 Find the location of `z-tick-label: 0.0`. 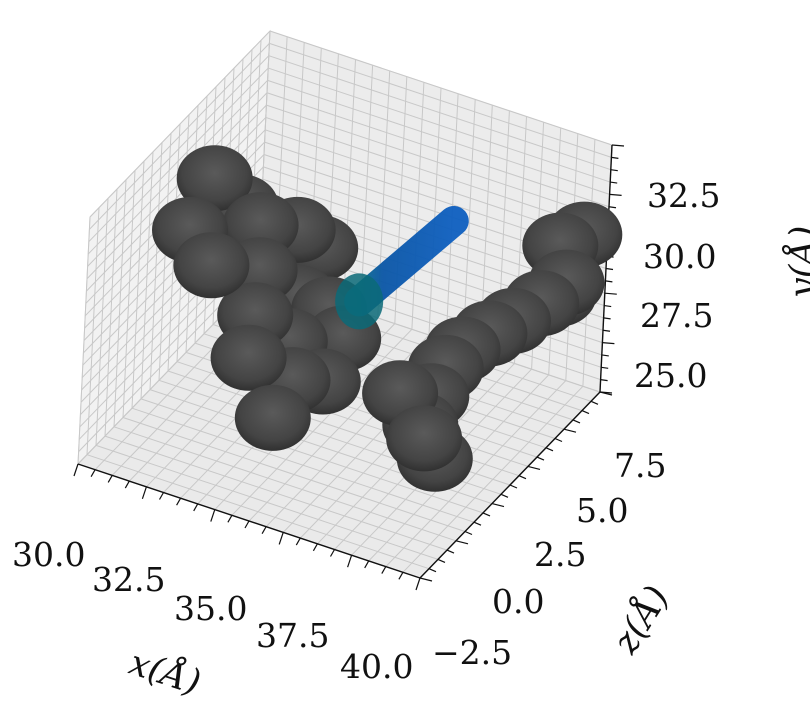

z-tick-label: 0.0 is located at coordinates (518, 601).